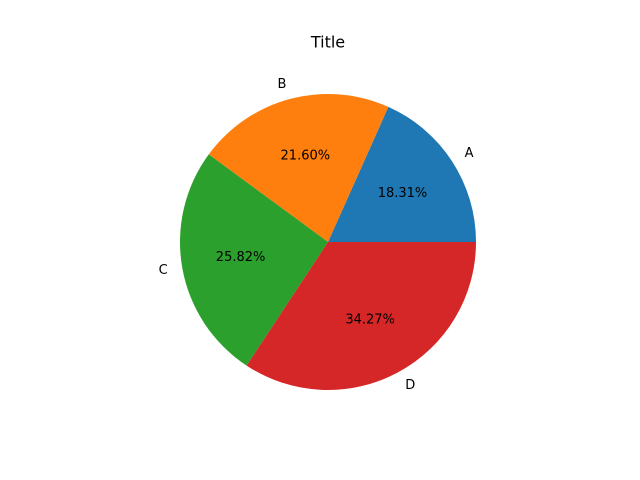 Image resolution: width=640 pixels, height=480 pixels. I want to click on slice-label: A, so click(469, 153).